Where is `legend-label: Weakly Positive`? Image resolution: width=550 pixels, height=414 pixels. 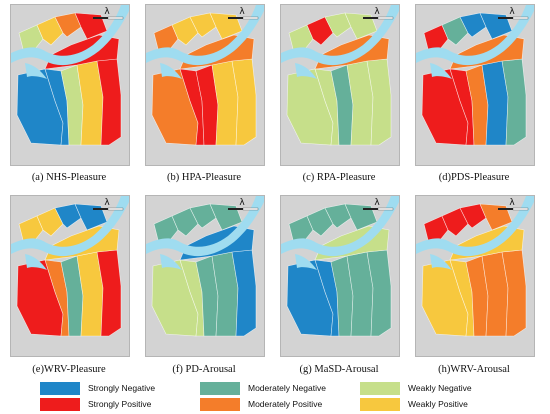
legend-label: Weakly Positive is located at coordinates (438, 404).